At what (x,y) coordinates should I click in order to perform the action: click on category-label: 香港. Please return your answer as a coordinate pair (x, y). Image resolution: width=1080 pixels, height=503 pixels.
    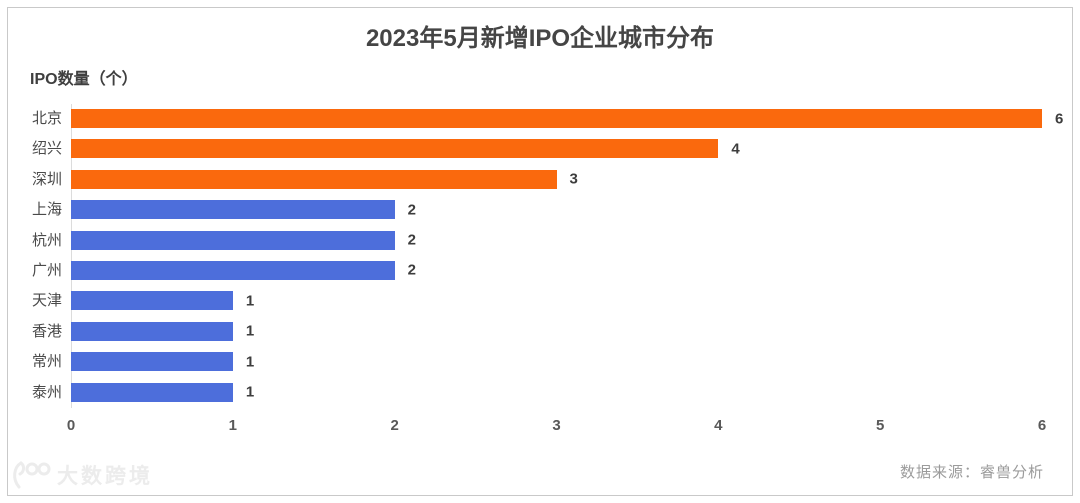
    Looking at the image, I should click on (46, 331).